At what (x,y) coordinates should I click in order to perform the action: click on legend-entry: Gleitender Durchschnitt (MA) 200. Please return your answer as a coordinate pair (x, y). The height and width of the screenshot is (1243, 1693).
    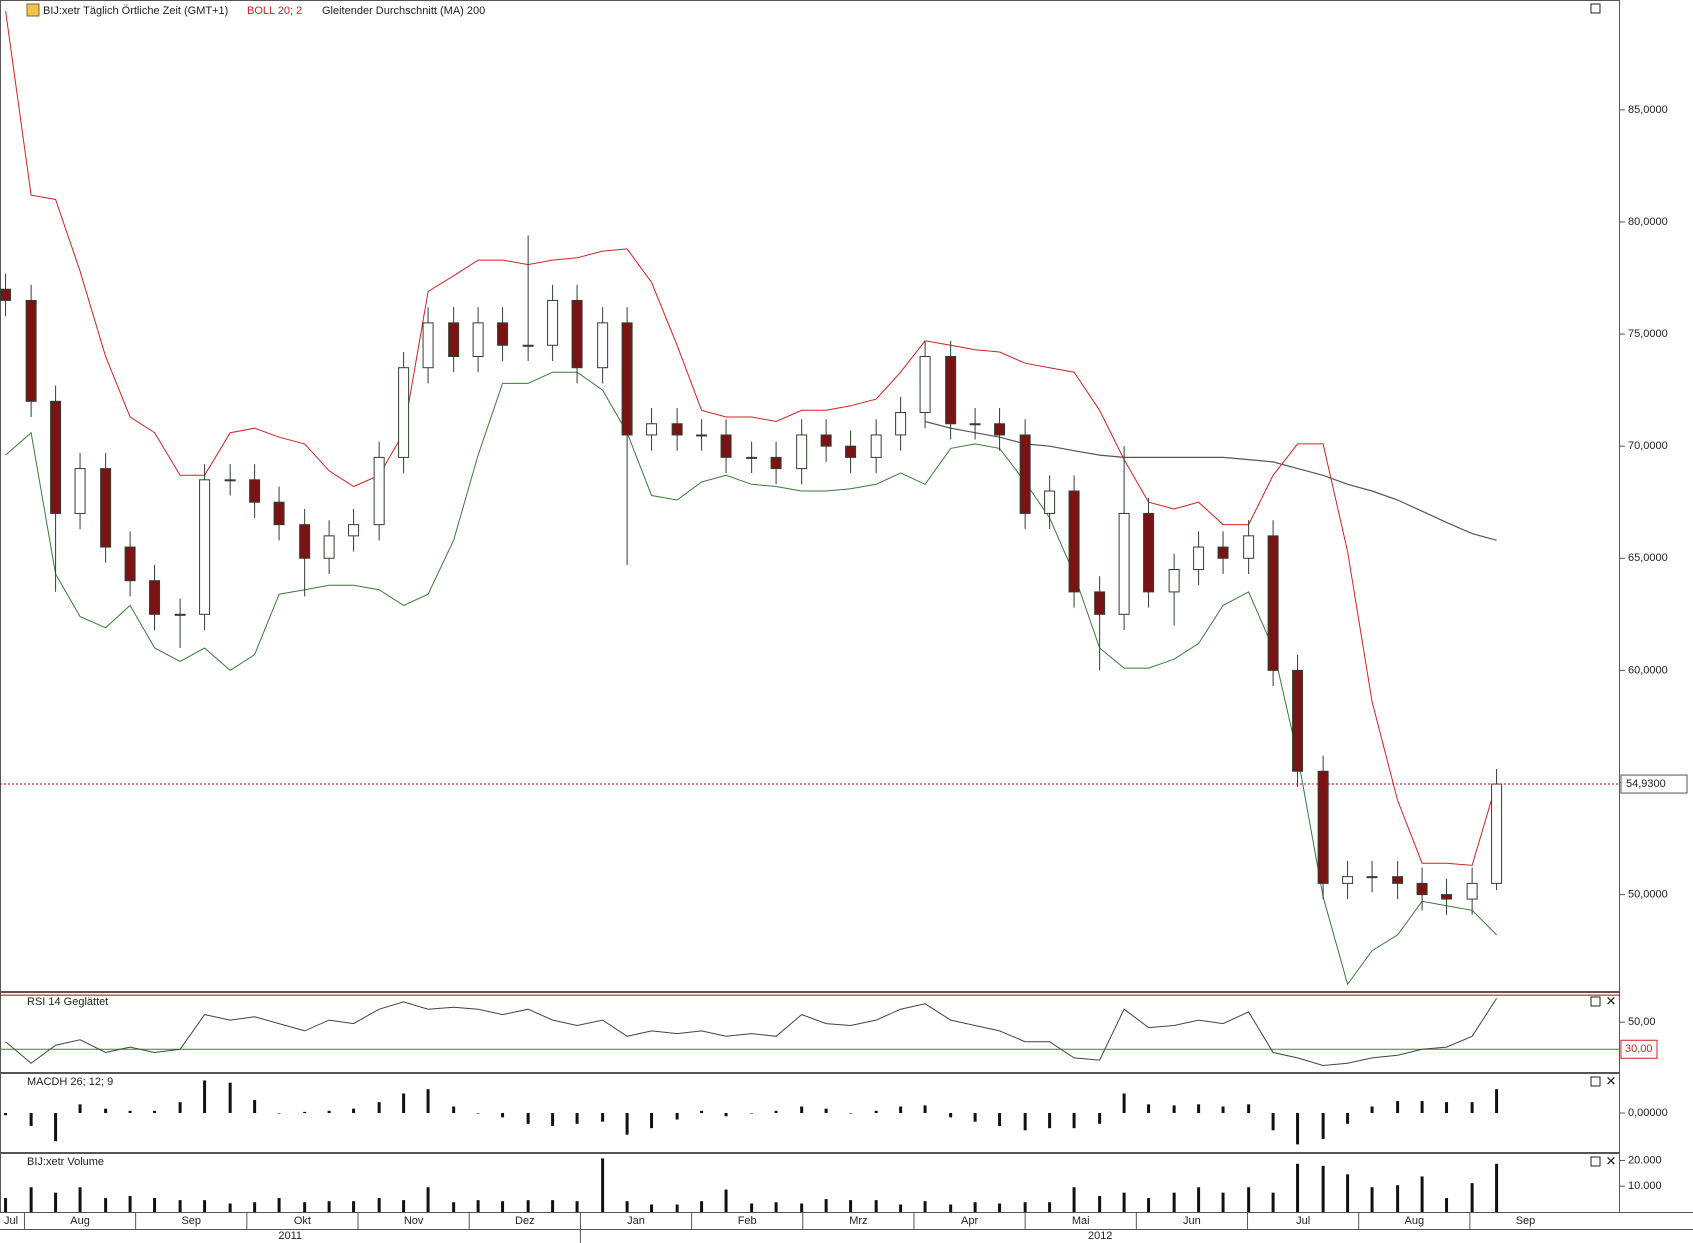
    Looking at the image, I should click on (403, 11).